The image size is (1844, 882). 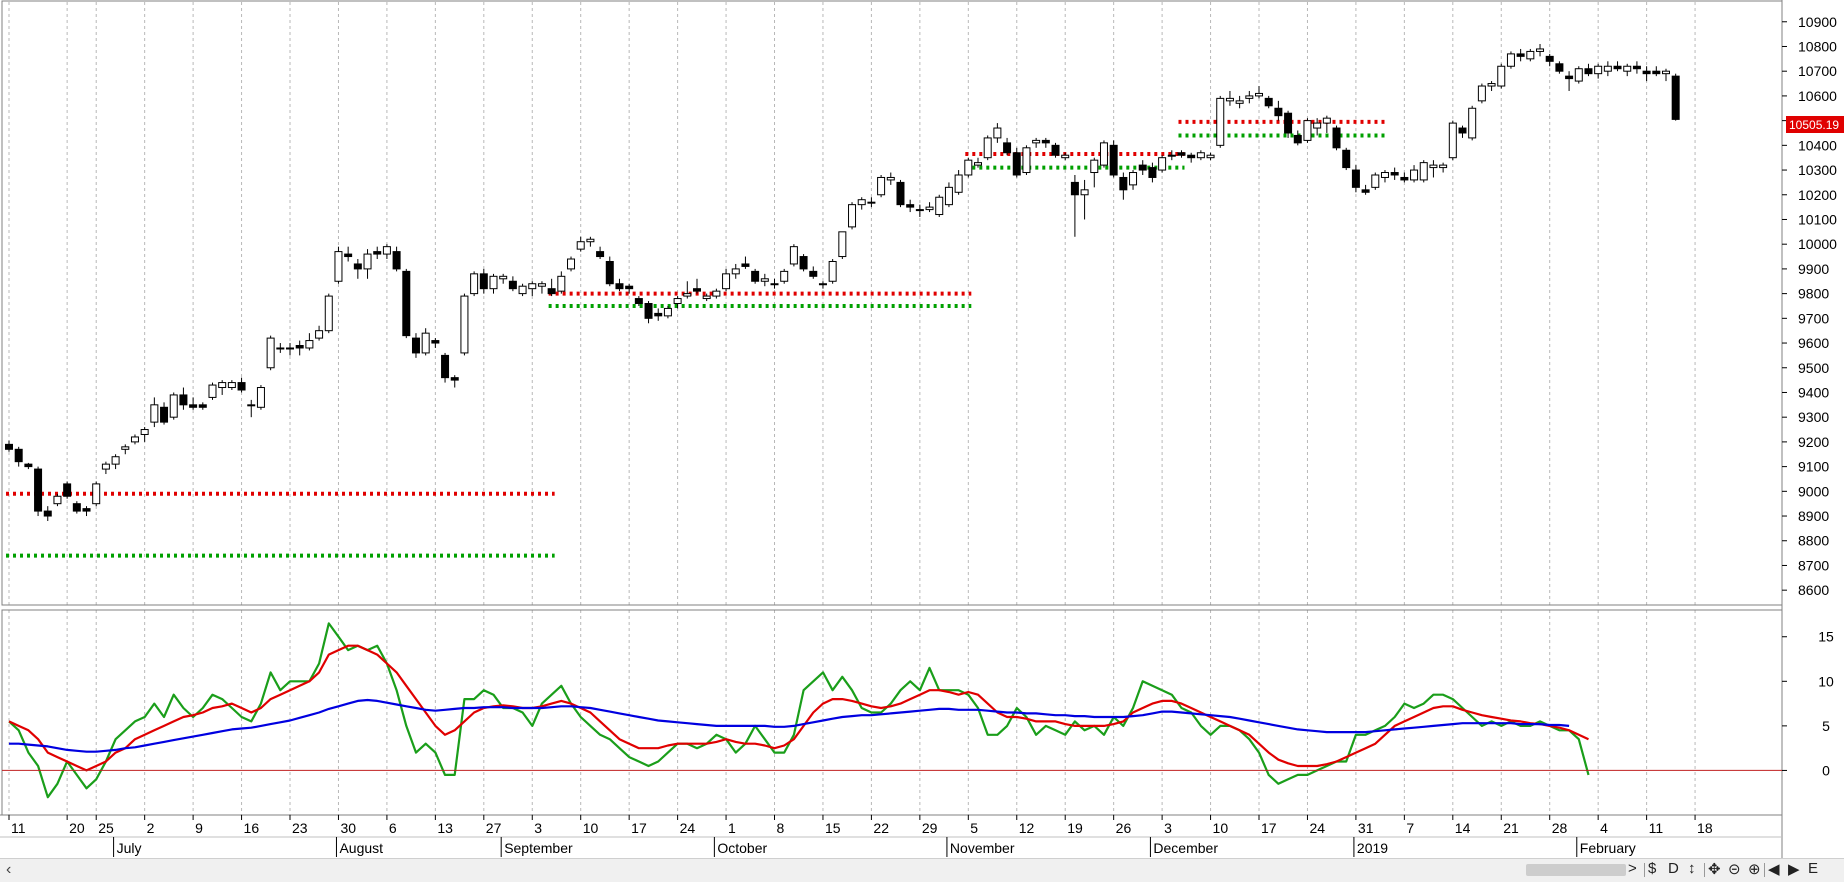 What do you see at coordinates (9, 869) in the screenshot?
I see `scroll-left-icon: ‹` at bounding box center [9, 869].